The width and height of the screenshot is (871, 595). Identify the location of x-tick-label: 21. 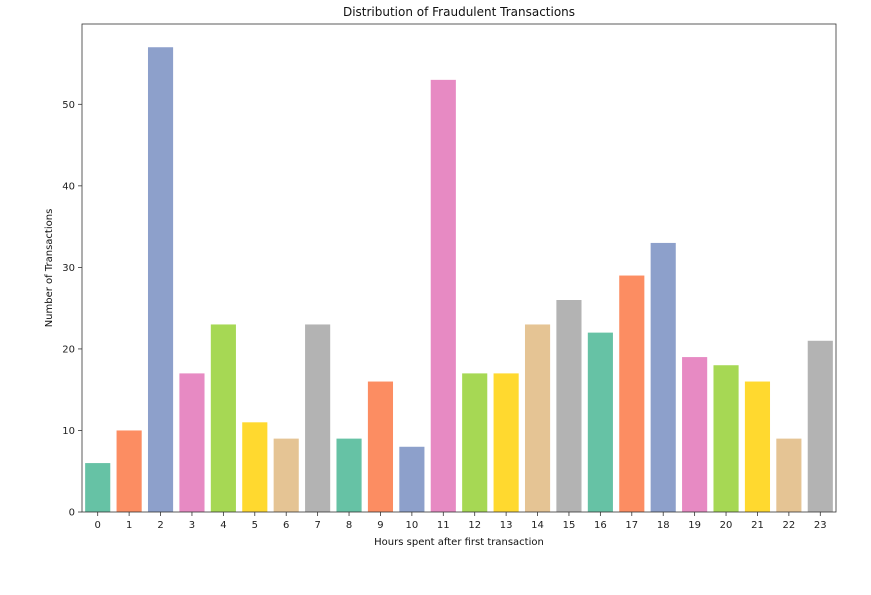
(757, 525).